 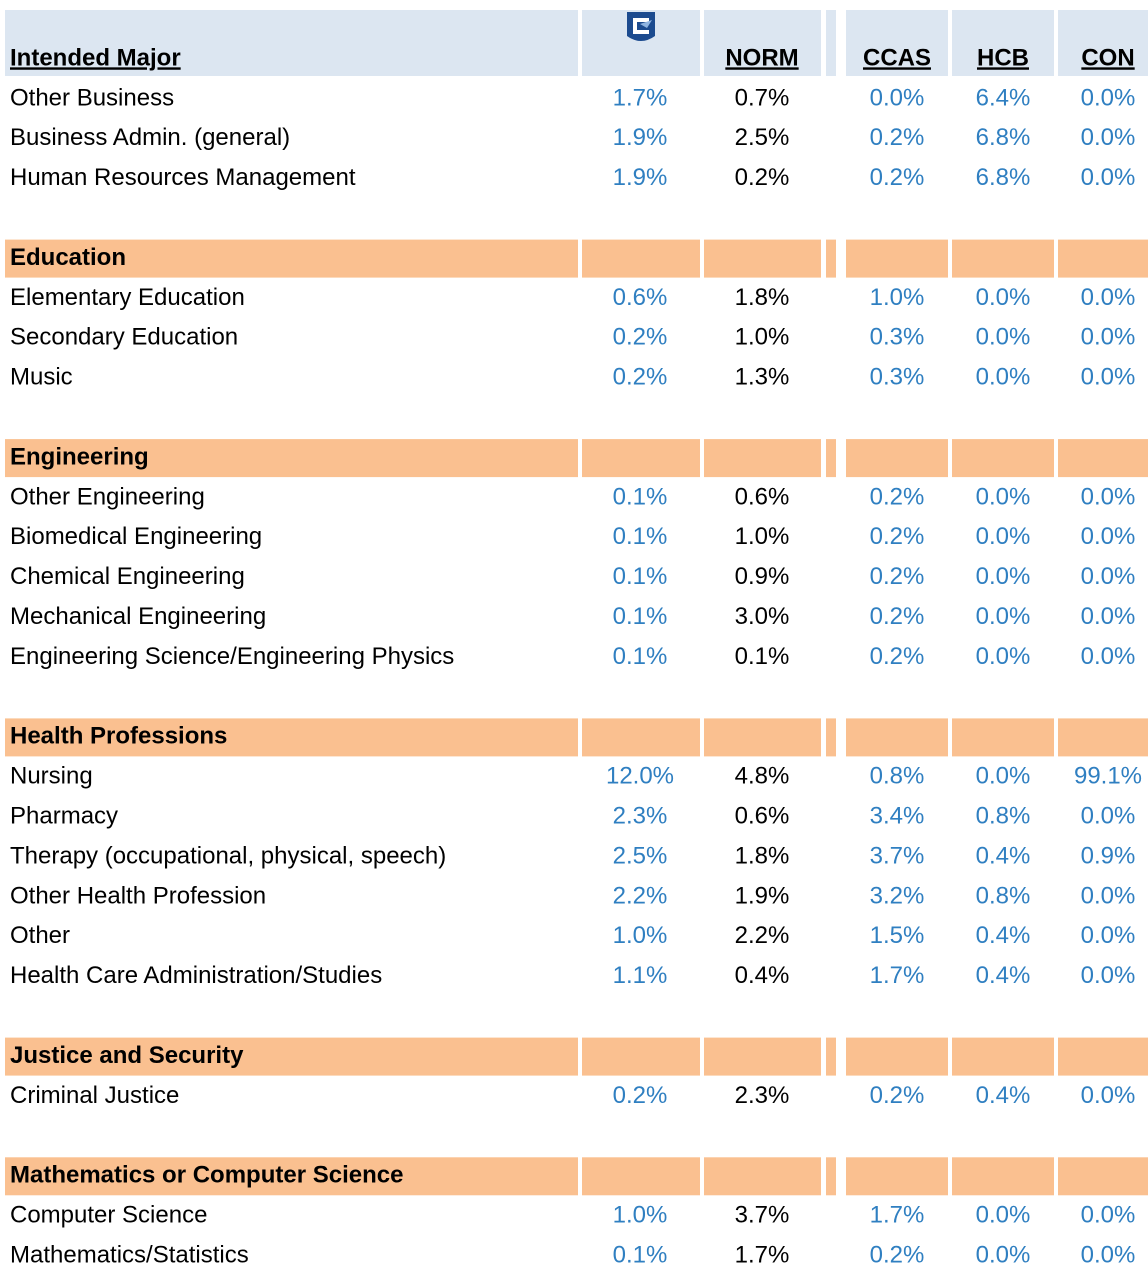 I want to click on row-label: Human Resources Management, so click(x=183, y=177).